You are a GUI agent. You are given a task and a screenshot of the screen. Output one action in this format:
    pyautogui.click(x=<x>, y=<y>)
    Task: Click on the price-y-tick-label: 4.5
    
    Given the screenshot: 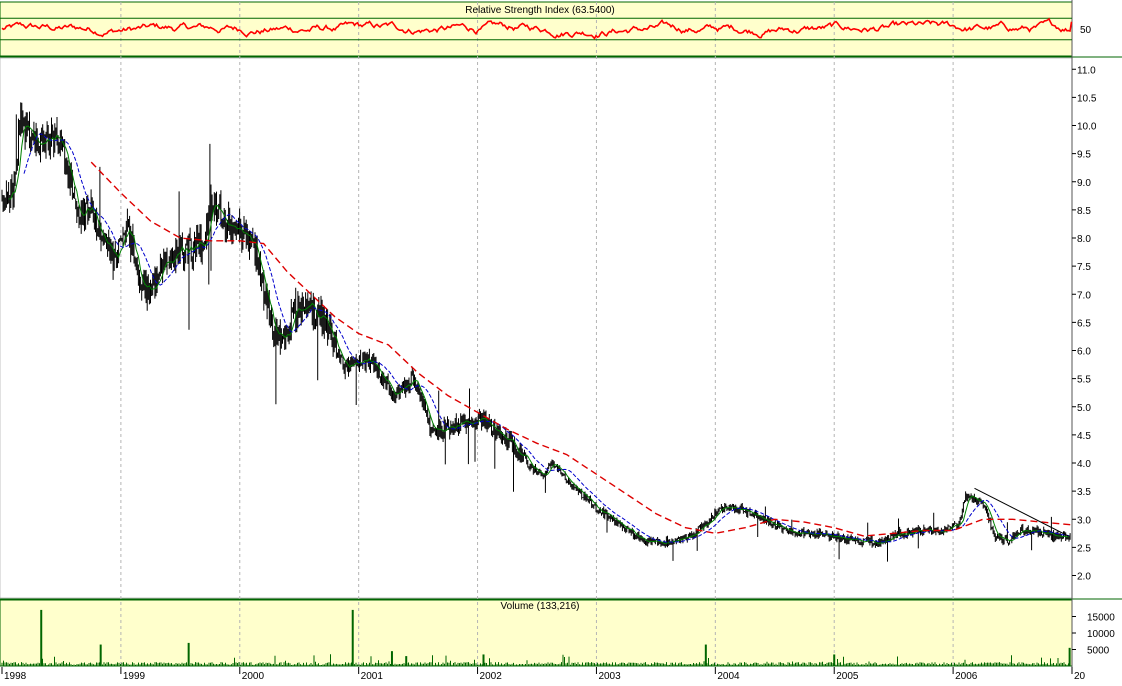 What is the action you would take?
    pyautogui.click(x=1084, y=436)
    